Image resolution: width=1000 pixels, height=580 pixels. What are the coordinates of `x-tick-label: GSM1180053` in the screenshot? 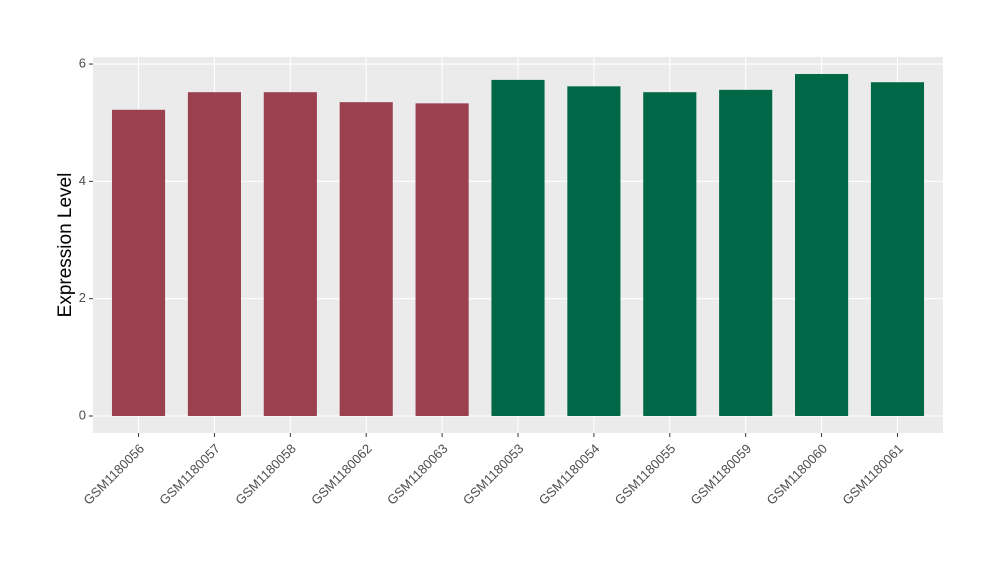 It's located at (493, 474).